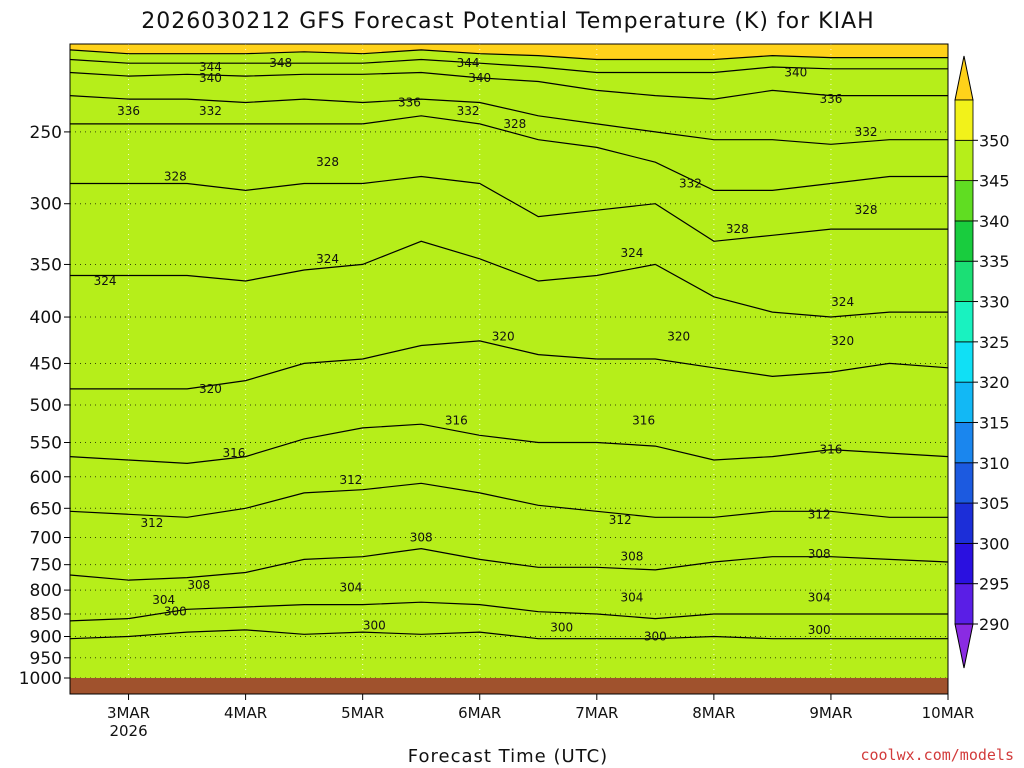 Image resolution: width=1024 pixels, height=768 pixels. I want to click on colorbar-label: 310, so click(994, 463).